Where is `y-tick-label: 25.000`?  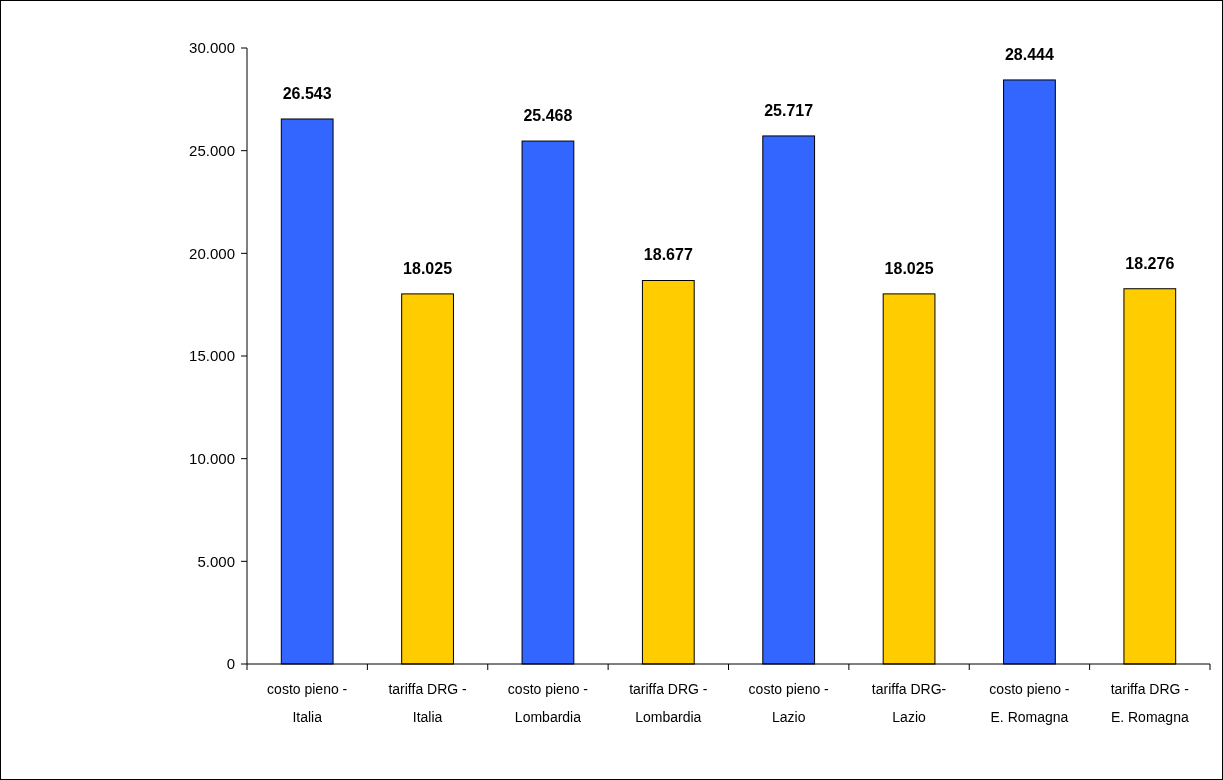 y-tick-label: 25.000 is located at coordinates (212, 150).